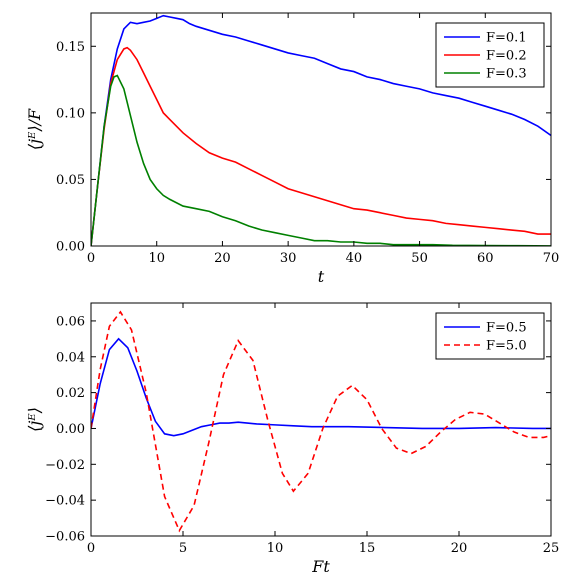  Describe the element at coordinates (506, 56) in the screenshot. I see `legend-label: F=0.2` at that location.